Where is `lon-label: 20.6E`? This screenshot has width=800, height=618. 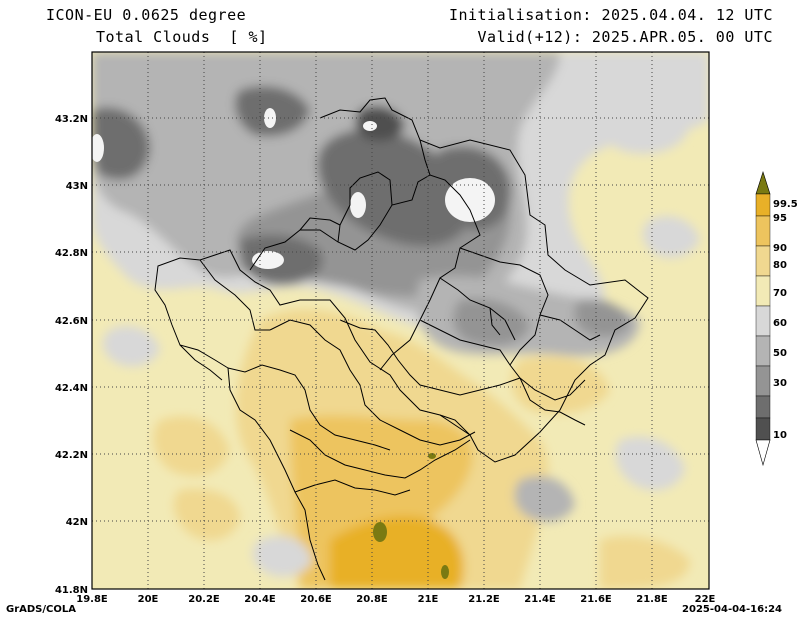 lon-label: 20.6E is located at coordinates (316, 599).